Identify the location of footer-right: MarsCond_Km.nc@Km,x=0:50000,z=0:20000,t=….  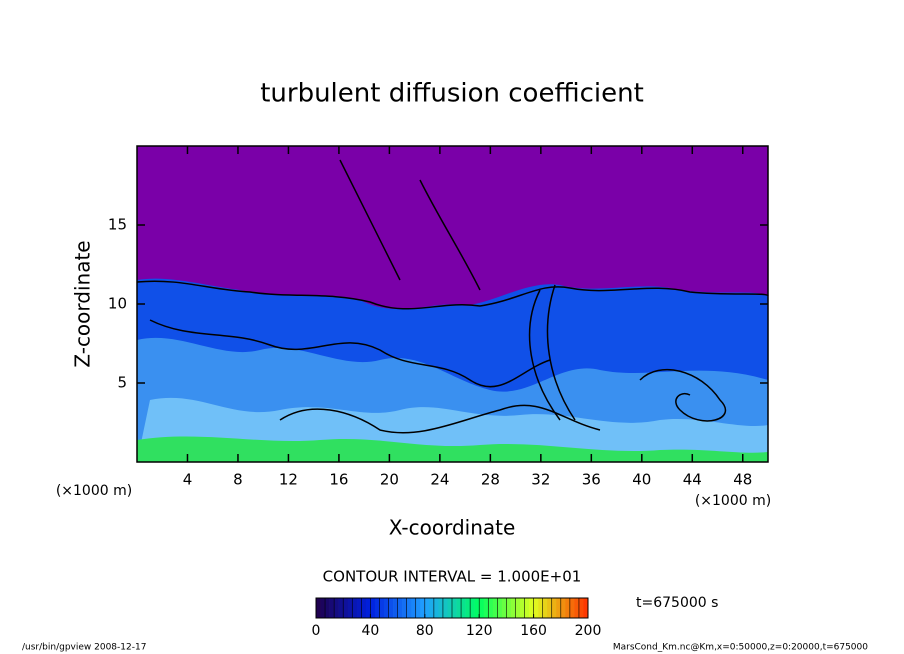
(740, 648).